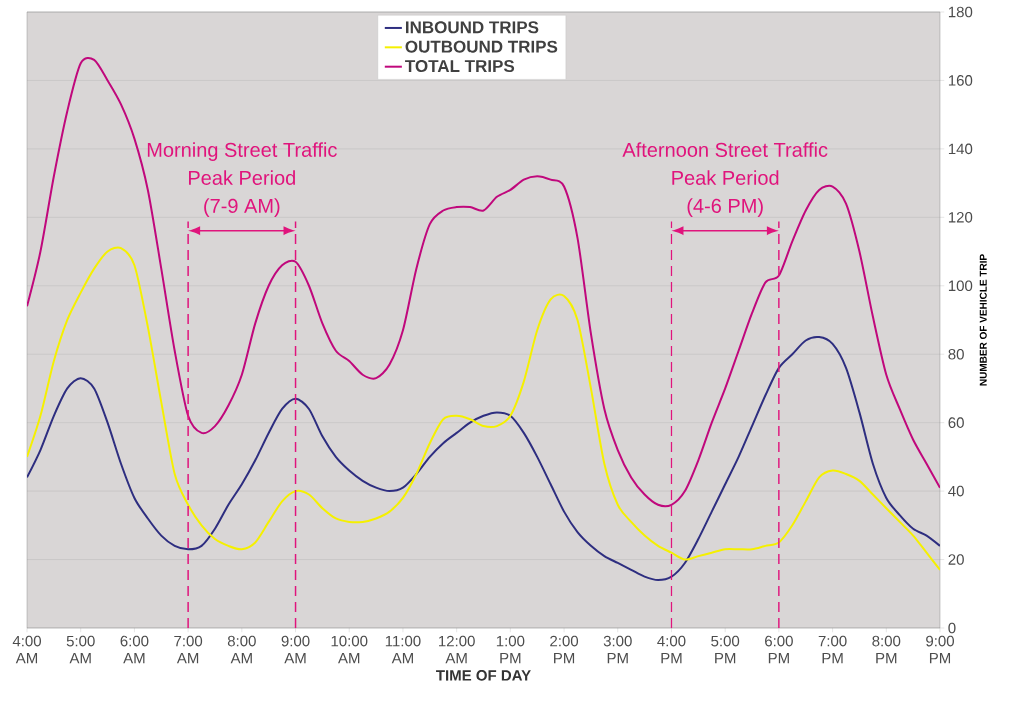 The height and width of the screenshot is (719, 1010). I want to click on legend-label: OUTBOUND TRIPS, so click(481, 46).